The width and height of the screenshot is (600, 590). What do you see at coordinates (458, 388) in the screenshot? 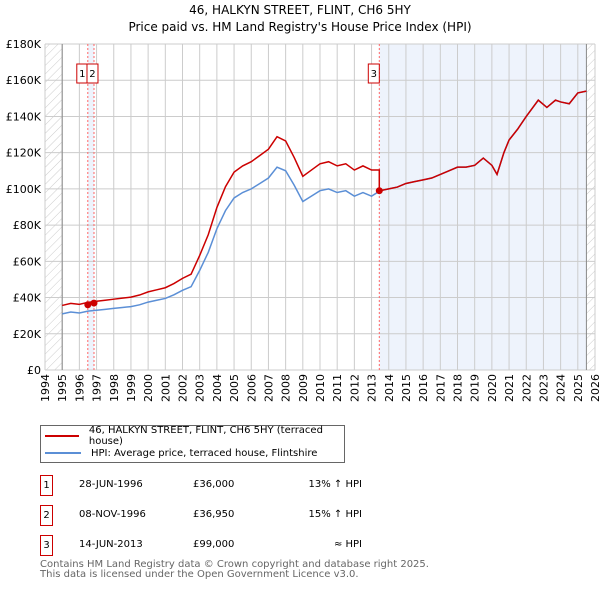
I see `x-tick-label: 2018` at bounding box center [458, 388].